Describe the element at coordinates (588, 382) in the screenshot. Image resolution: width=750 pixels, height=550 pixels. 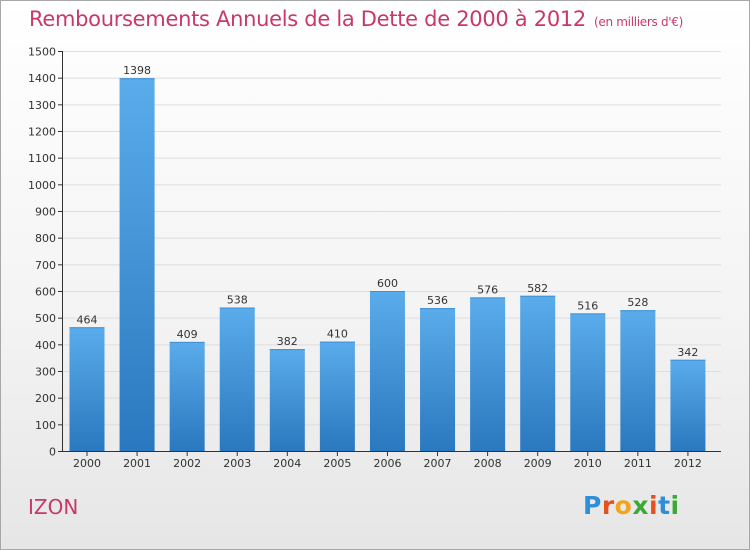
I see `bar-2010` at that location.